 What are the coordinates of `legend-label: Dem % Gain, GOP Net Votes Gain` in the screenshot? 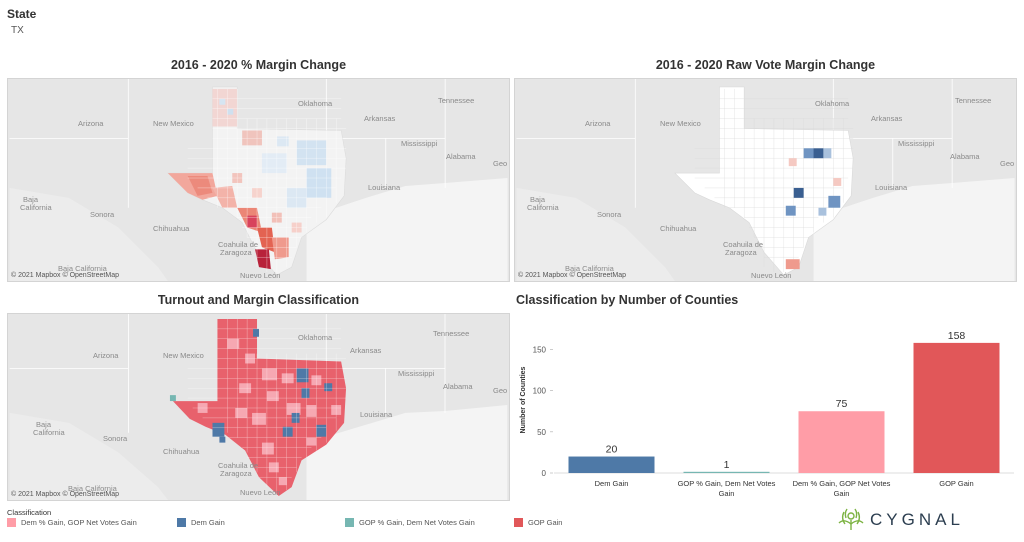 It's located at (79, 522).